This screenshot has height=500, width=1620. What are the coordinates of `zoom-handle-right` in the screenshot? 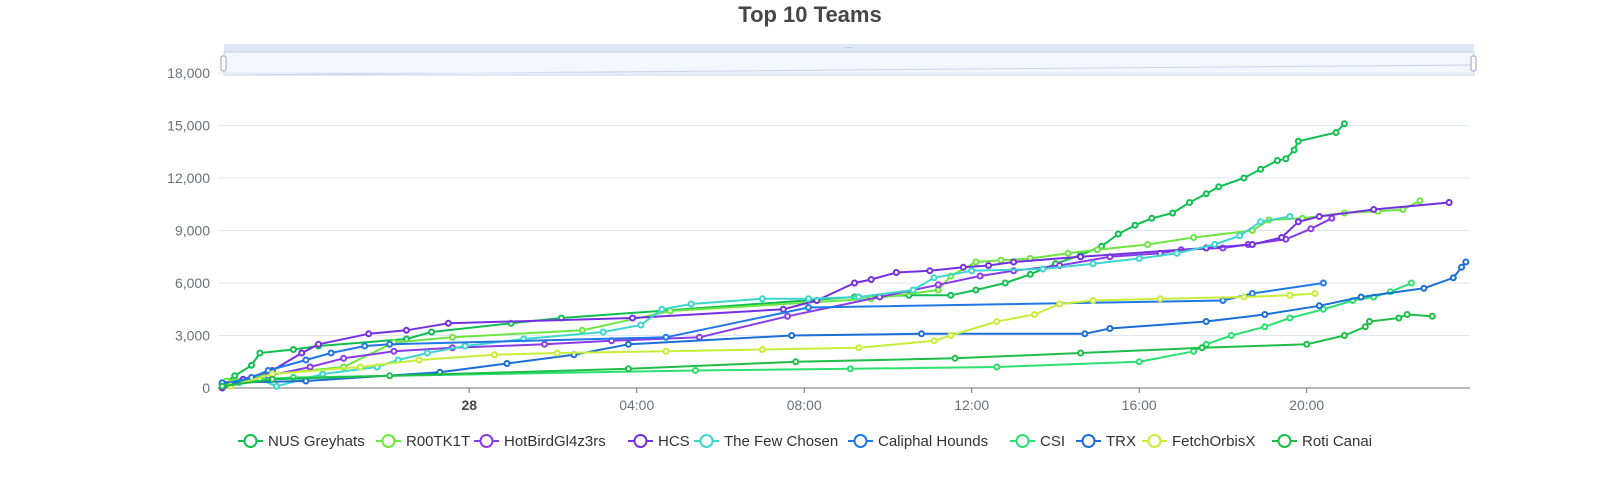 It's located at (1473, 63).